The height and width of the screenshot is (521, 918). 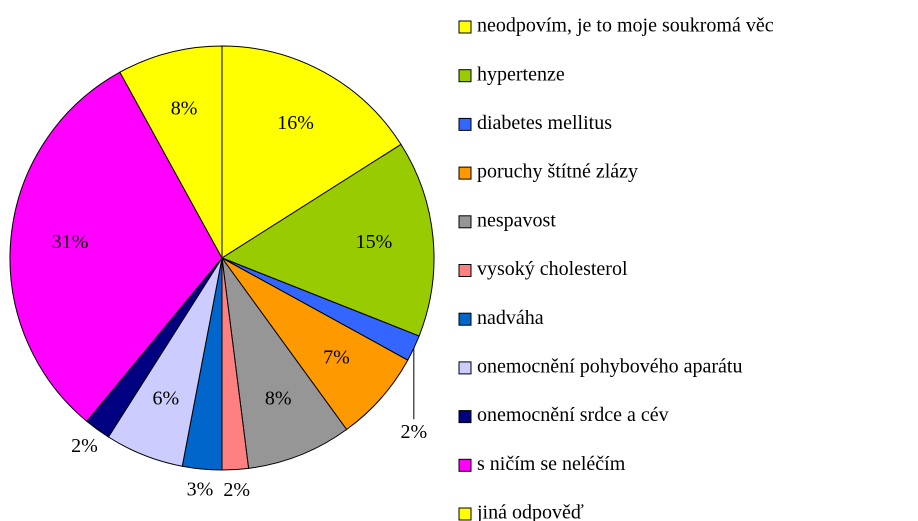 I want to click on data-label: 15%, so click(x=374, y=242).